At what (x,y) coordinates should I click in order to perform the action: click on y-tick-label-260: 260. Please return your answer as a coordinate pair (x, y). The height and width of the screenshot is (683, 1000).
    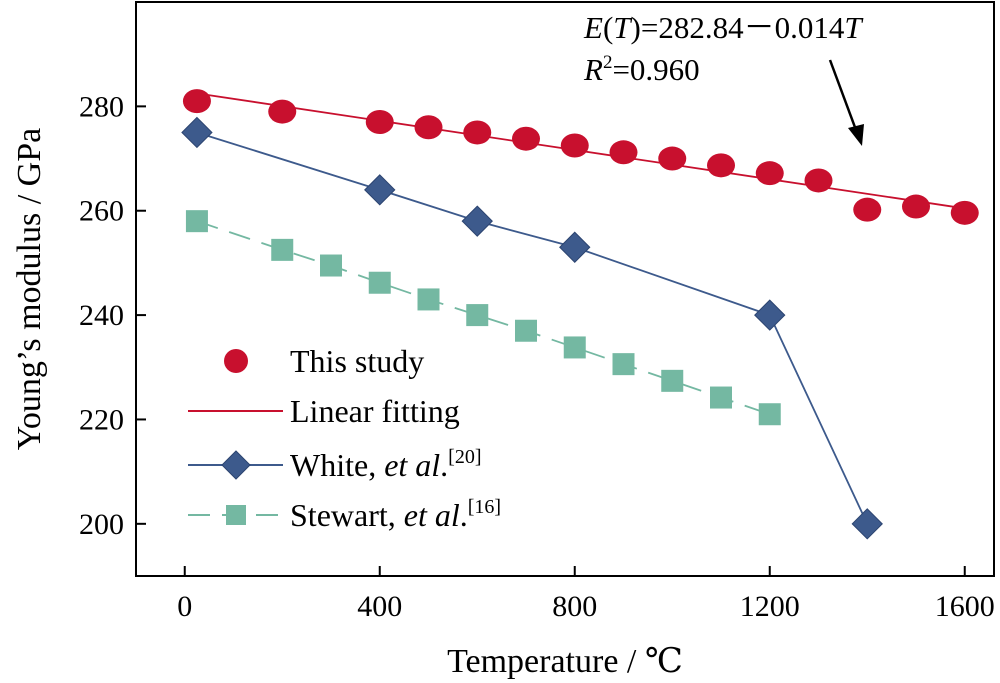
    Looking at the image, I should click on (101, 211).